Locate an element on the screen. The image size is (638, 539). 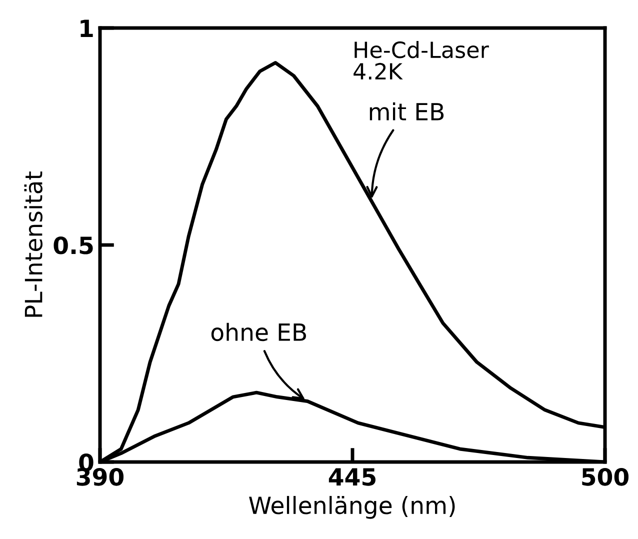
text: ohne EB is located at coordinates (258, 332).